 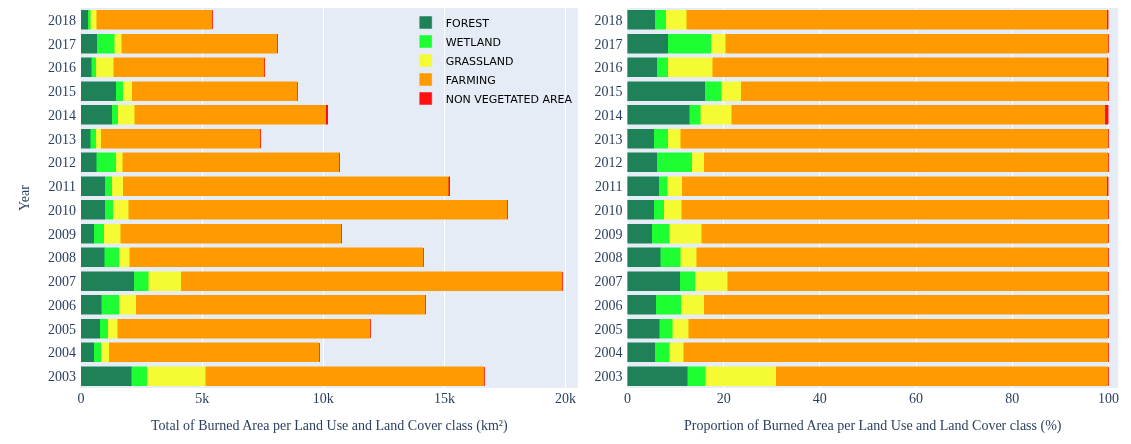 What do you see at coordinates (202, 398) in the screenshot?
I see `x-tick-label: 5k` at bounding box center [202, 398].